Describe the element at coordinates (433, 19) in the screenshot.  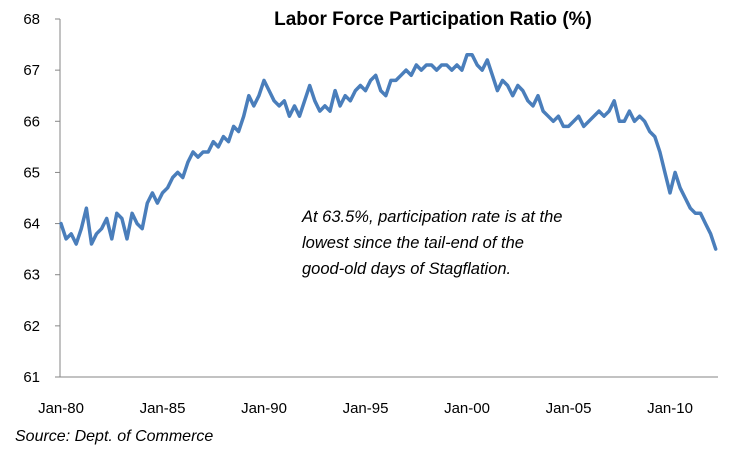
I see `chart-title: Labor Force Participation Ratio (%)` at that location.